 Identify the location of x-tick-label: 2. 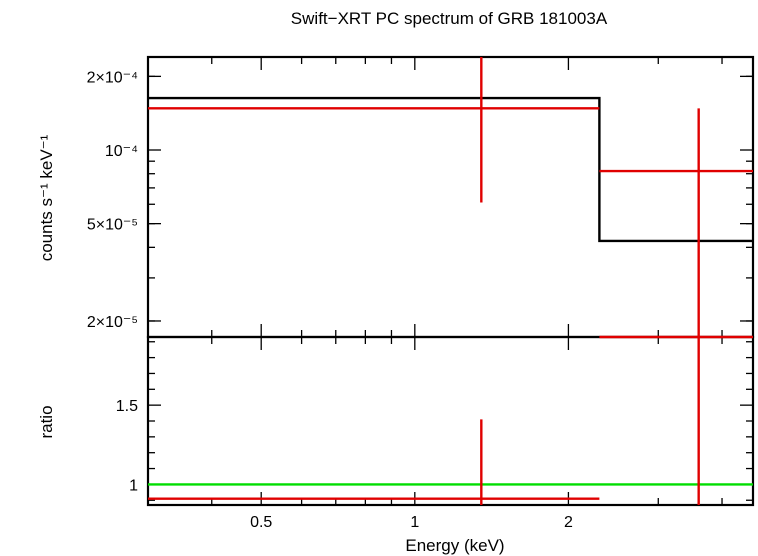
(568, 522).